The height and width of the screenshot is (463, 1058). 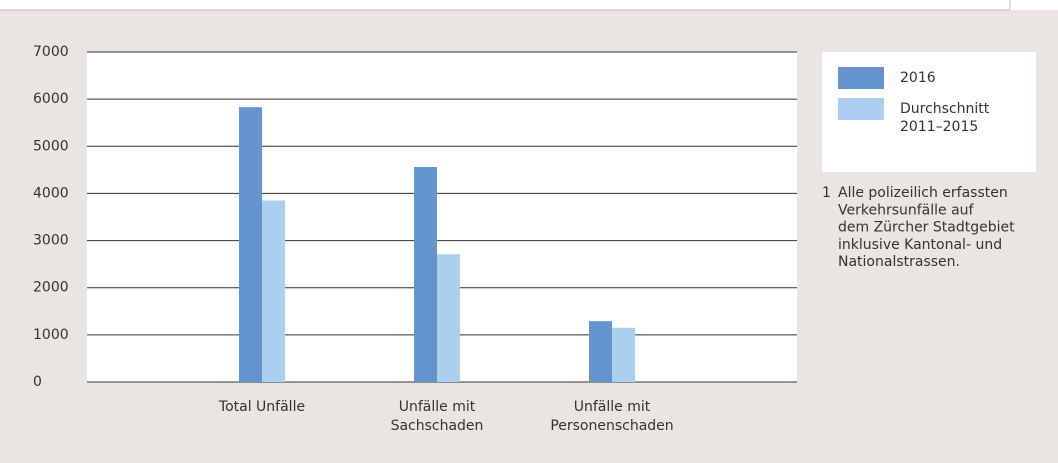 I want to click on footnote-line: Verkehrsunfälle auf, so click(x=906, y=210).